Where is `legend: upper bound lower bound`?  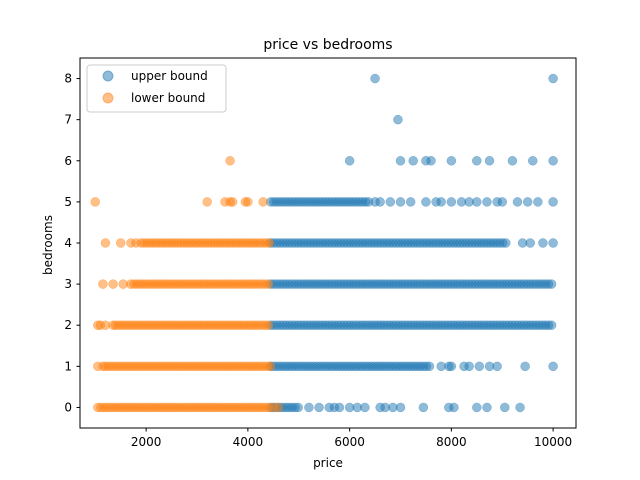 legend: upper bound lower bound is located at coordinates (156, 88).